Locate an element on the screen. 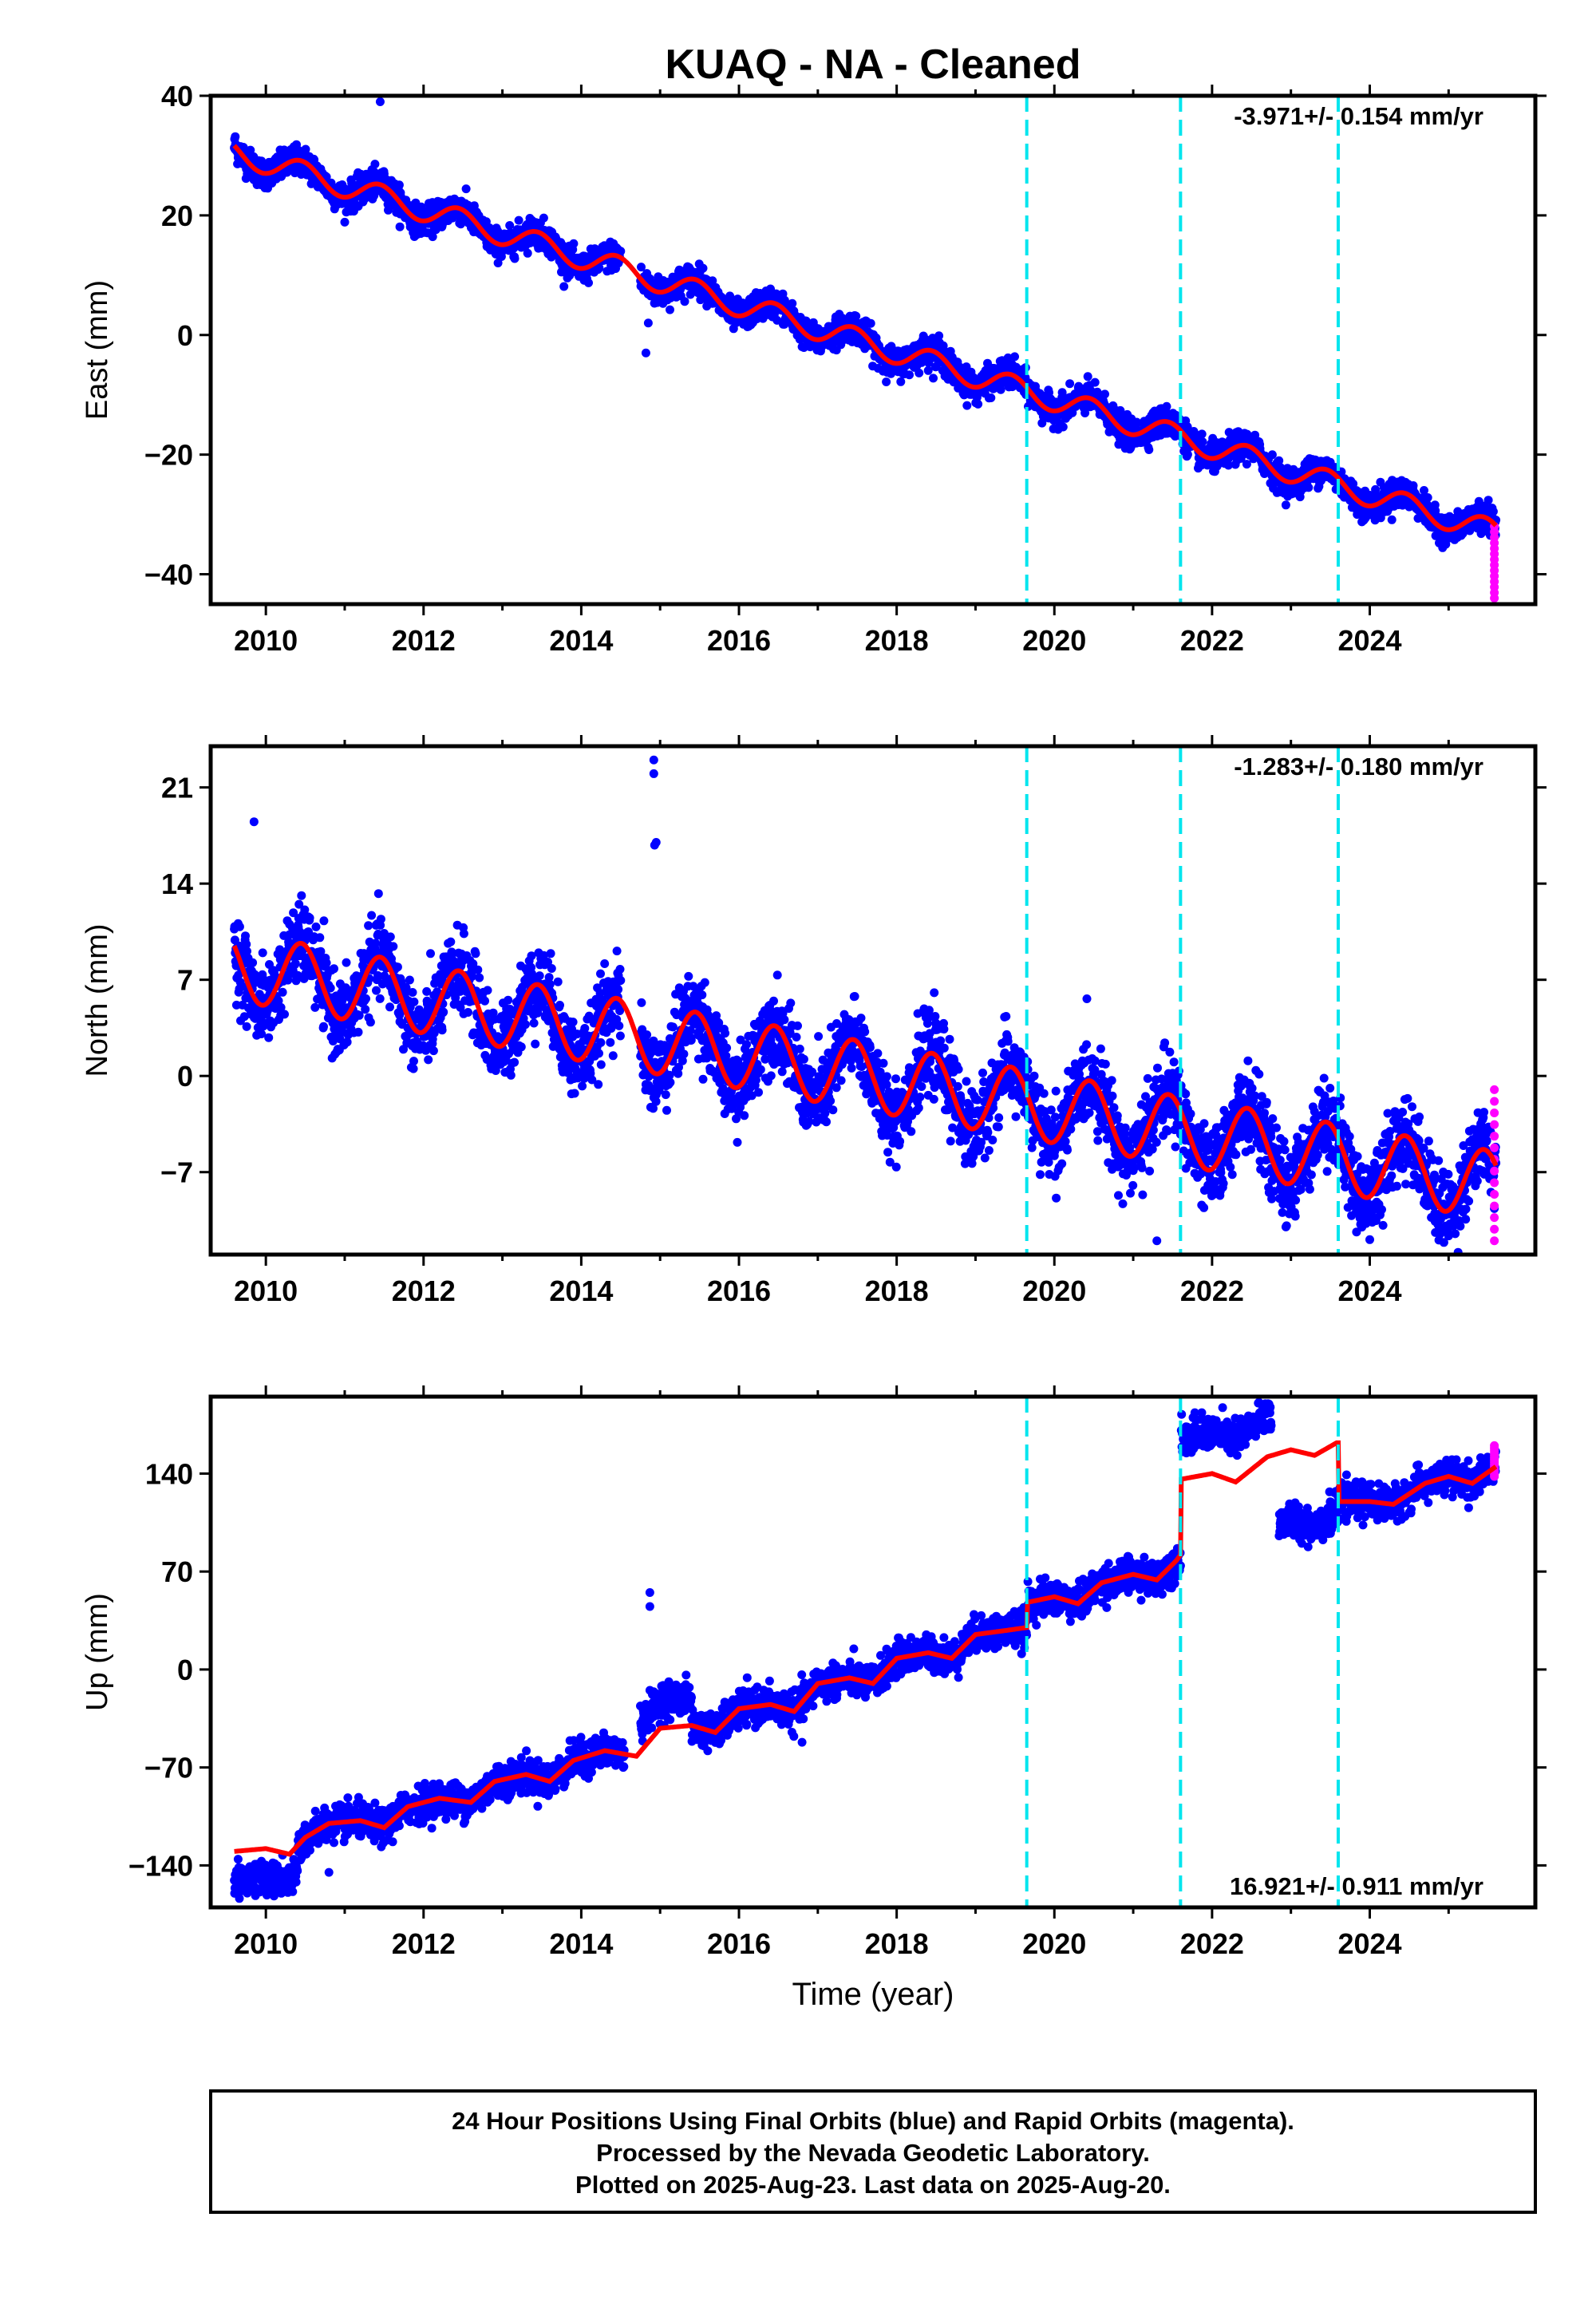  x-tick-label: 2024 is located at coordinates (1369, 640).